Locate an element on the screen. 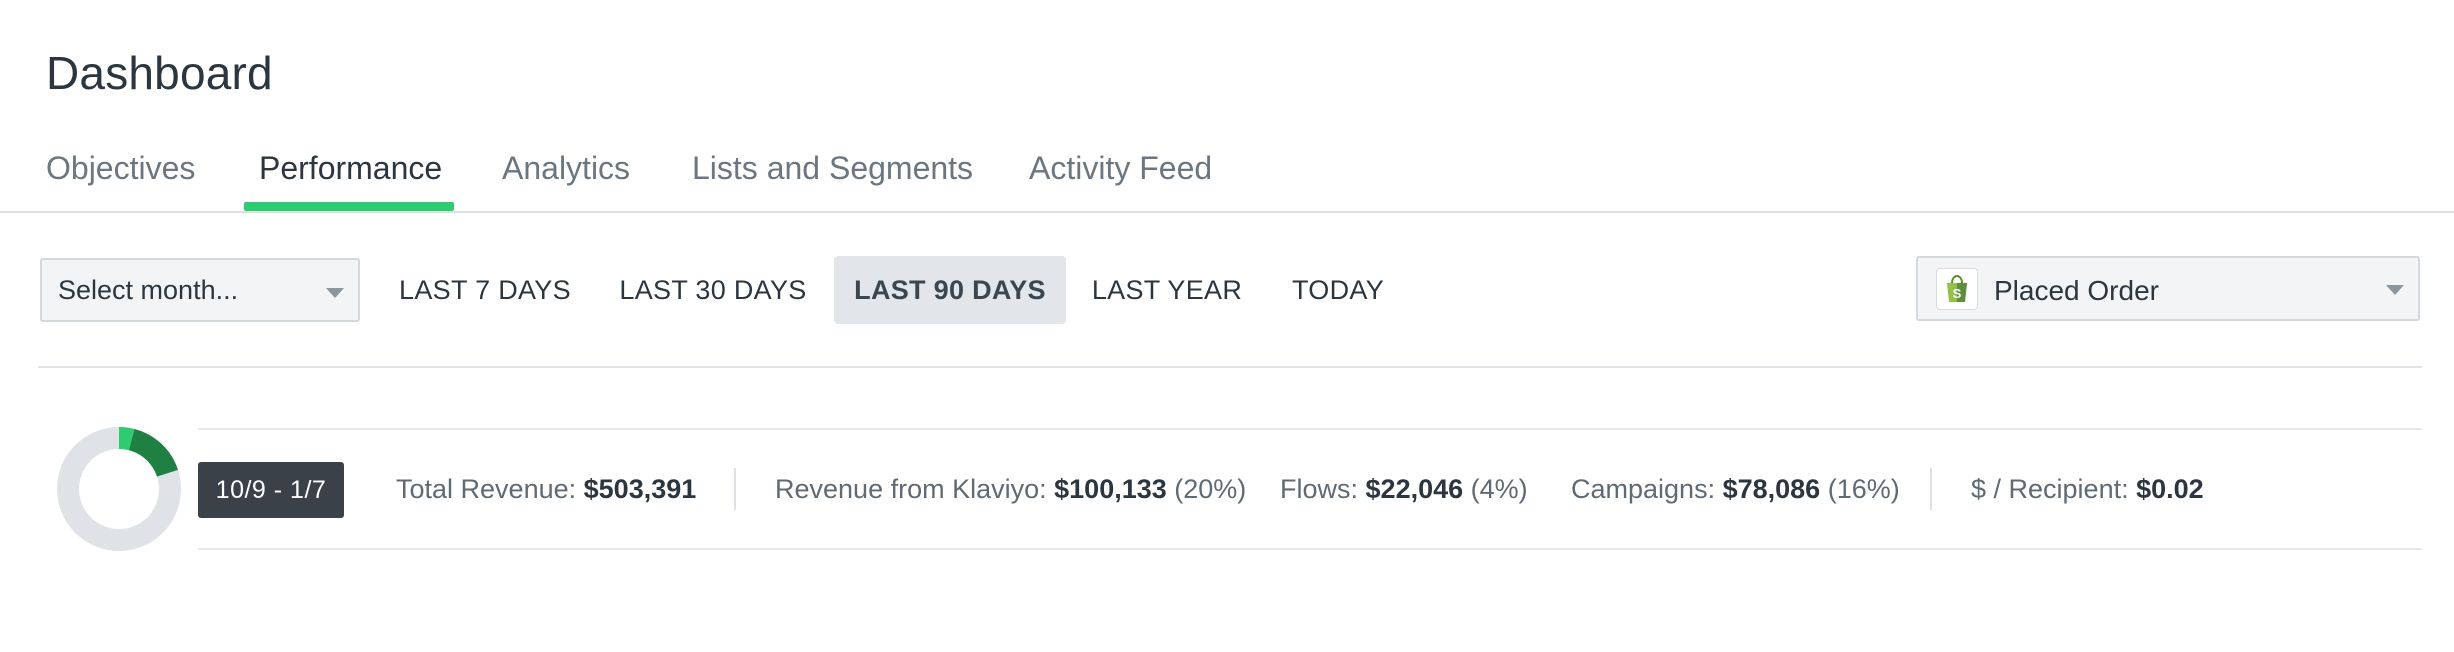 The height and width of the screenshot is (652, 2454). tab-lists-and-segments: Lists and Segments is located at coordinates (833, 168).